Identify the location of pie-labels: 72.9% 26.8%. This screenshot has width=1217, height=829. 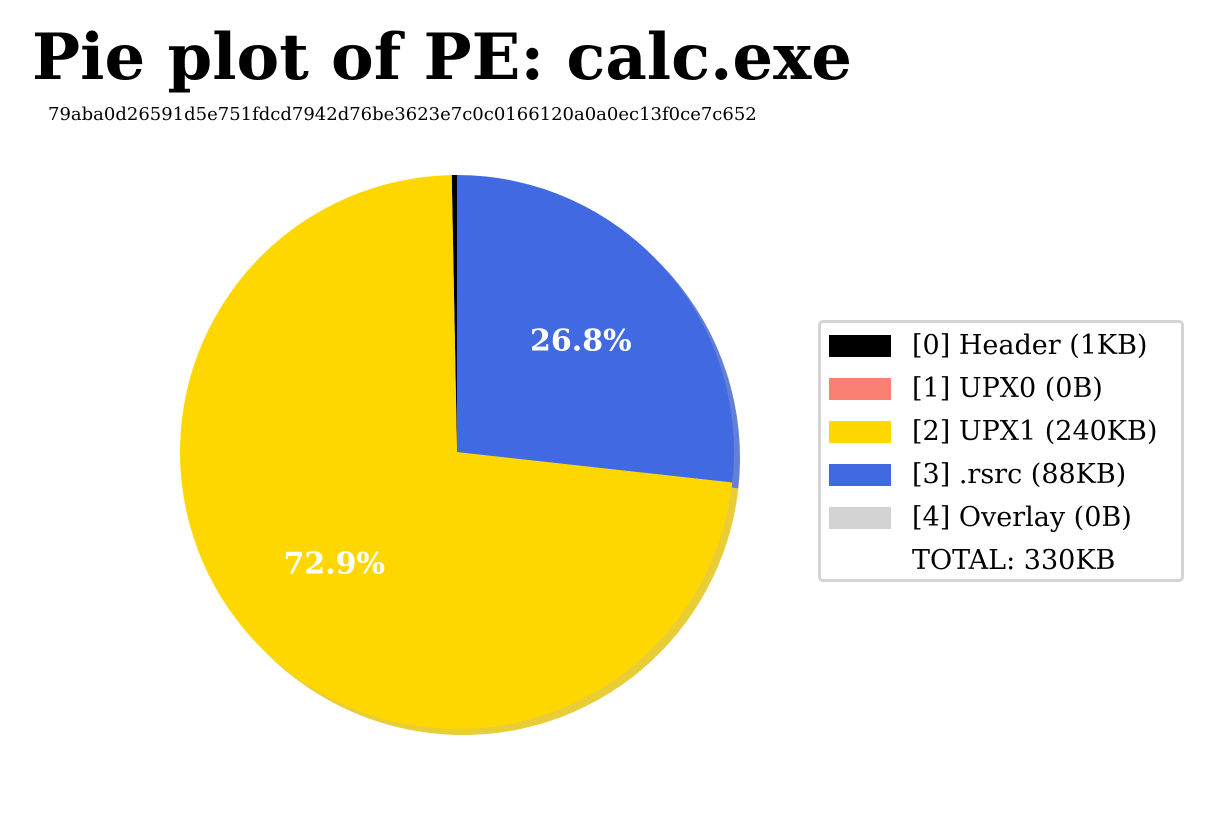
(457, 453).